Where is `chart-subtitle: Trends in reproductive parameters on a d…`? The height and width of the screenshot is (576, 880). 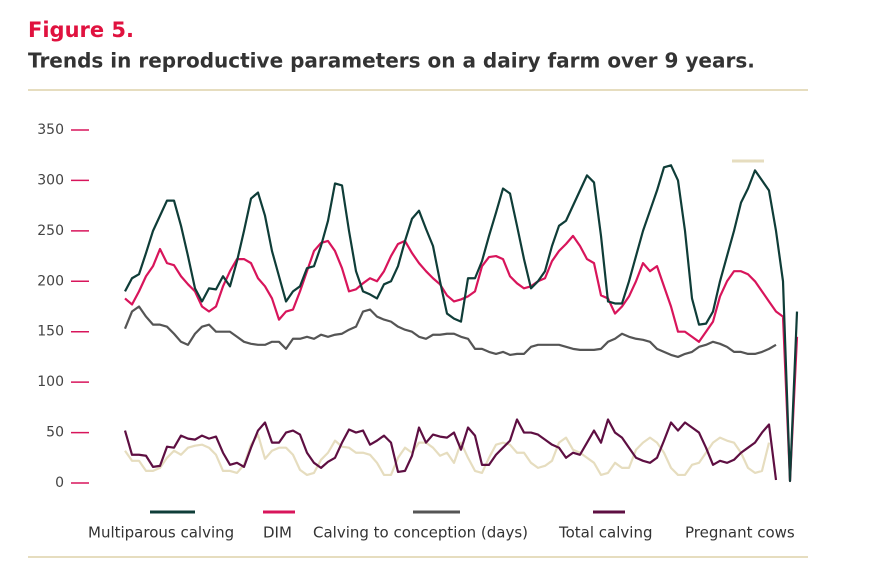
chart-subtitle: Trends in reproductive parameters on a d… is located at coordinates (391, 61).